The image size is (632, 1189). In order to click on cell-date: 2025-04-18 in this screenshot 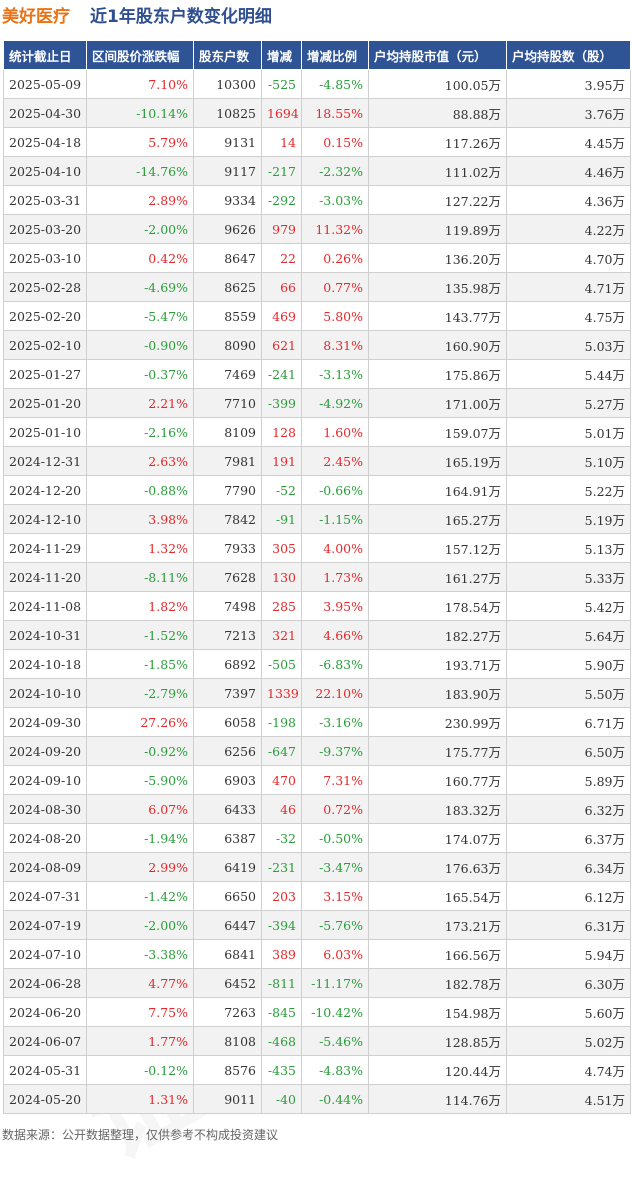, I will do `click(45, 142)`.